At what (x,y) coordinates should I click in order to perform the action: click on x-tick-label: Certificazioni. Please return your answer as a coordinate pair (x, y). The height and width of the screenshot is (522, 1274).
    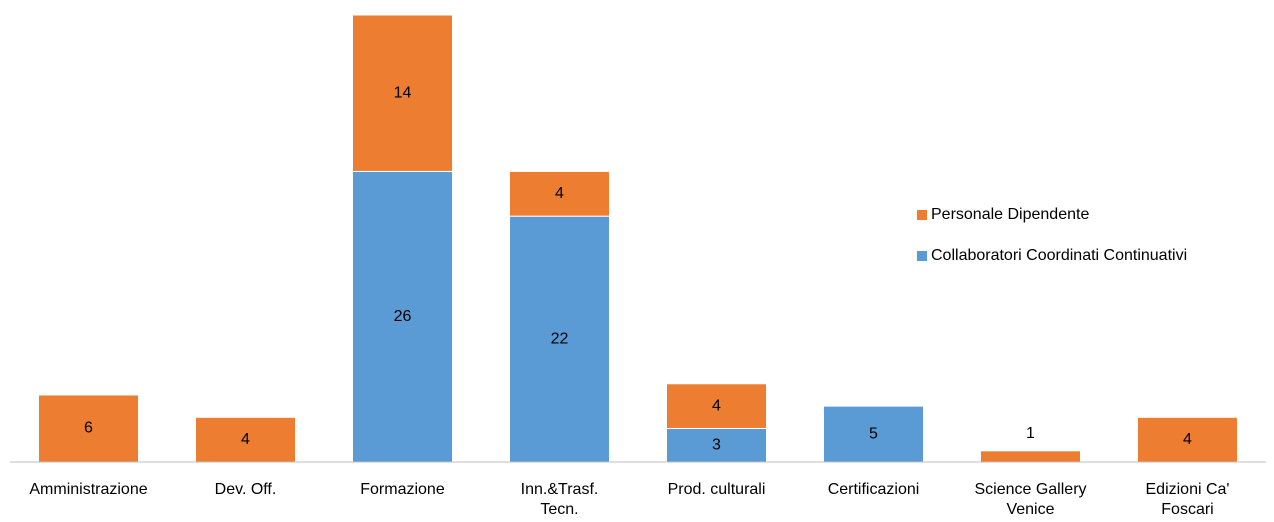
    Looking at the image, I should click on (873, 489).